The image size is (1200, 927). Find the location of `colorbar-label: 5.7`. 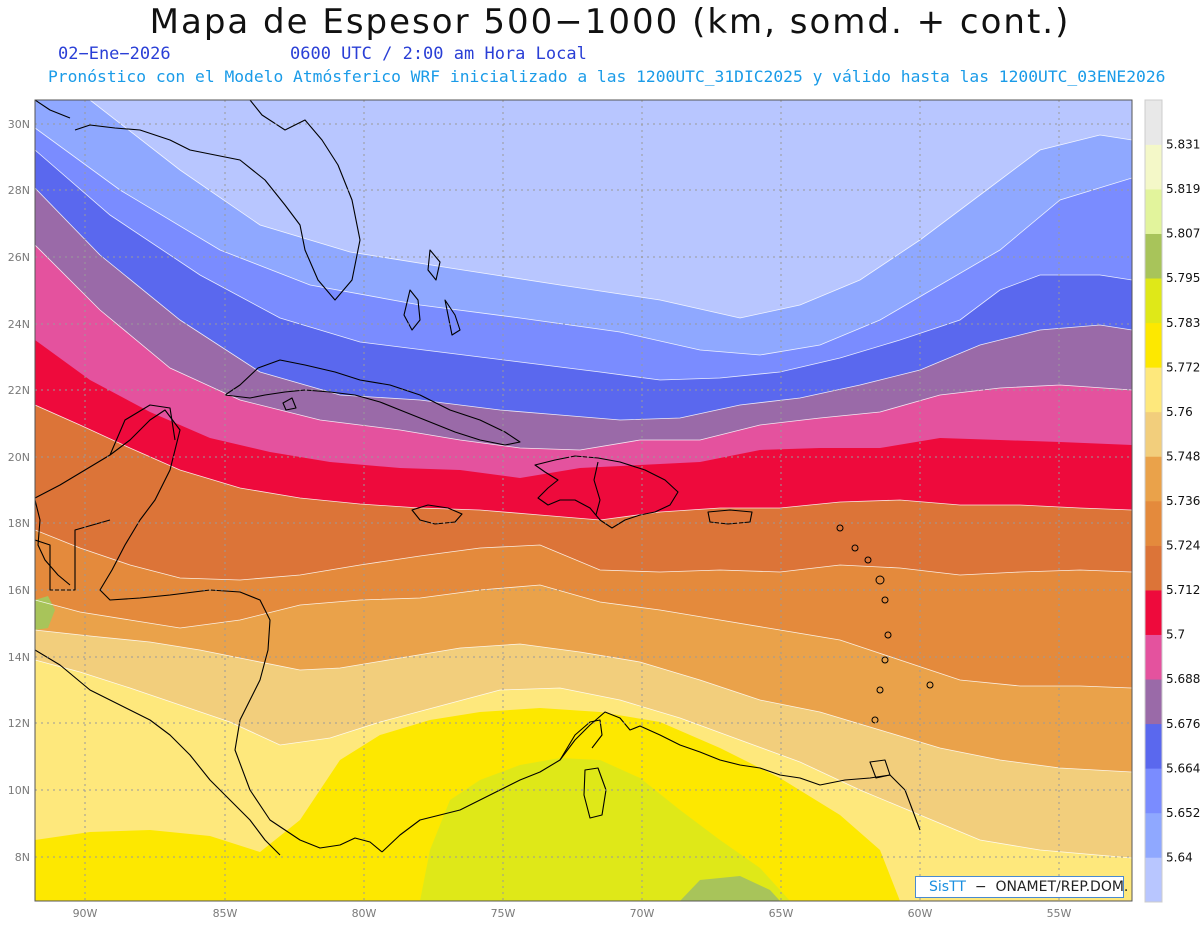

colorbar-label: 5.7 is located at coordinates (1175, 635).